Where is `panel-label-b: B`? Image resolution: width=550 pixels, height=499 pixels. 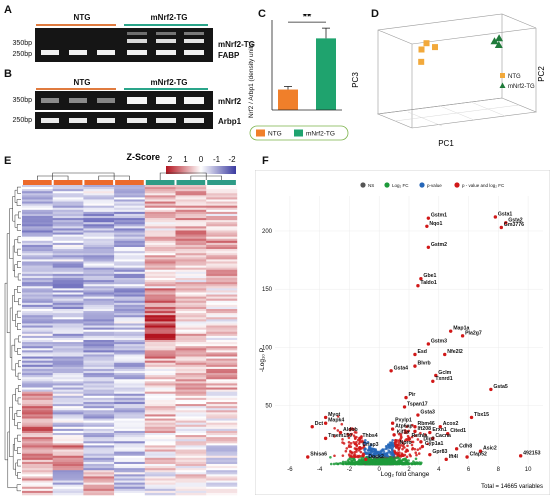 panel-label-b: B is located at coordinates (8, 74).